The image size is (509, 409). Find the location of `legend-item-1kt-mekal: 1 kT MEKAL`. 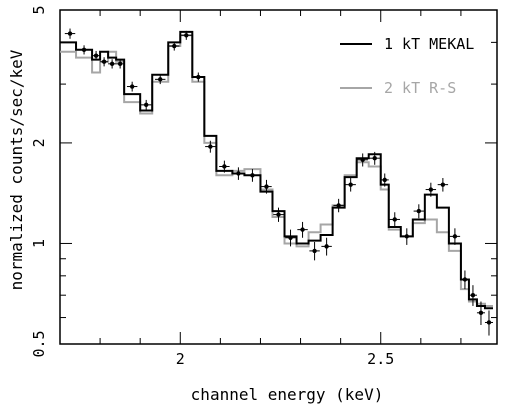

legend-item-1kt-mekal: 1 kT MEKAL is located at coordinates (407, 44).